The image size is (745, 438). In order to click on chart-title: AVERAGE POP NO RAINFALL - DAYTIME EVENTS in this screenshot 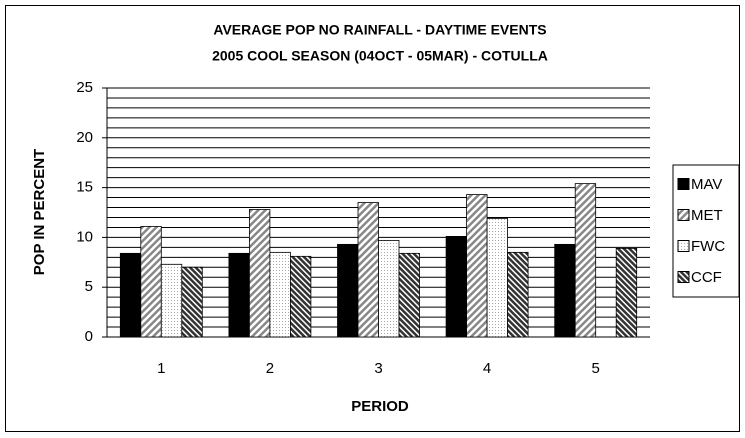, I will do `click(379, 30)`.